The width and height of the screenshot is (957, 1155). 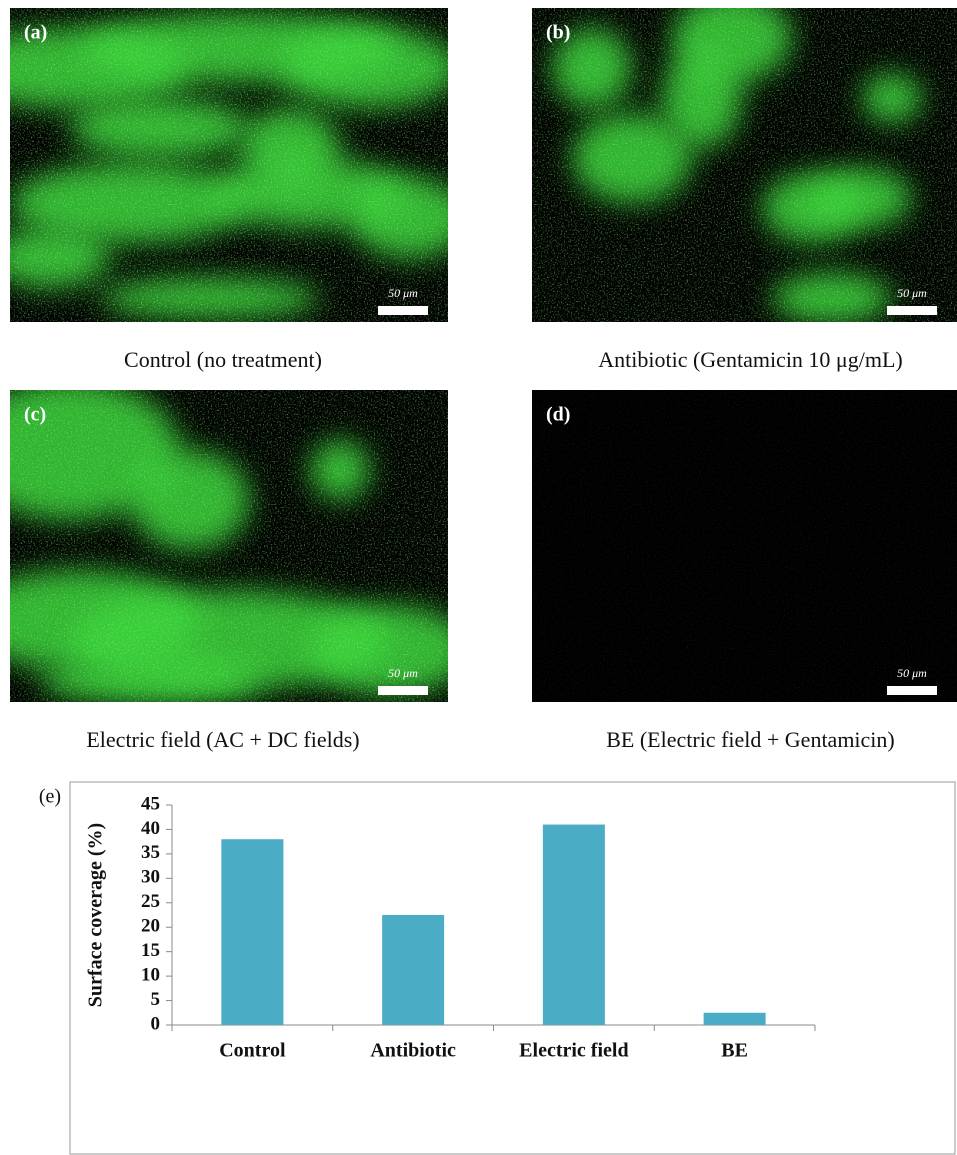 I want to click on y-tick-label: 5, so click(x=156, y=999).